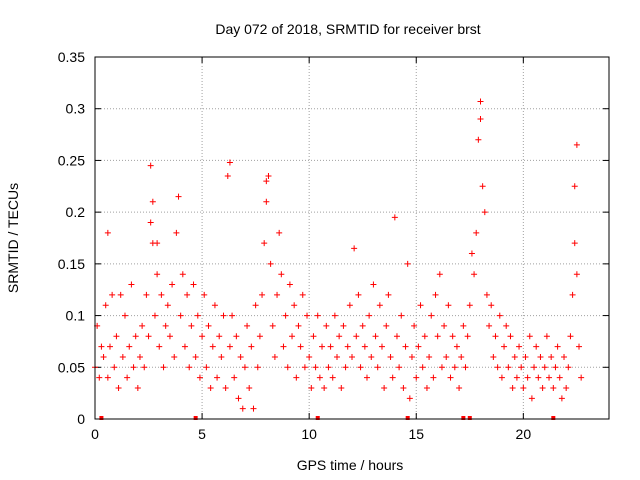  What do you see at coordinates (327, 418) in the screenshot?
I see `gap-markers` at bounding box center [327, 418].